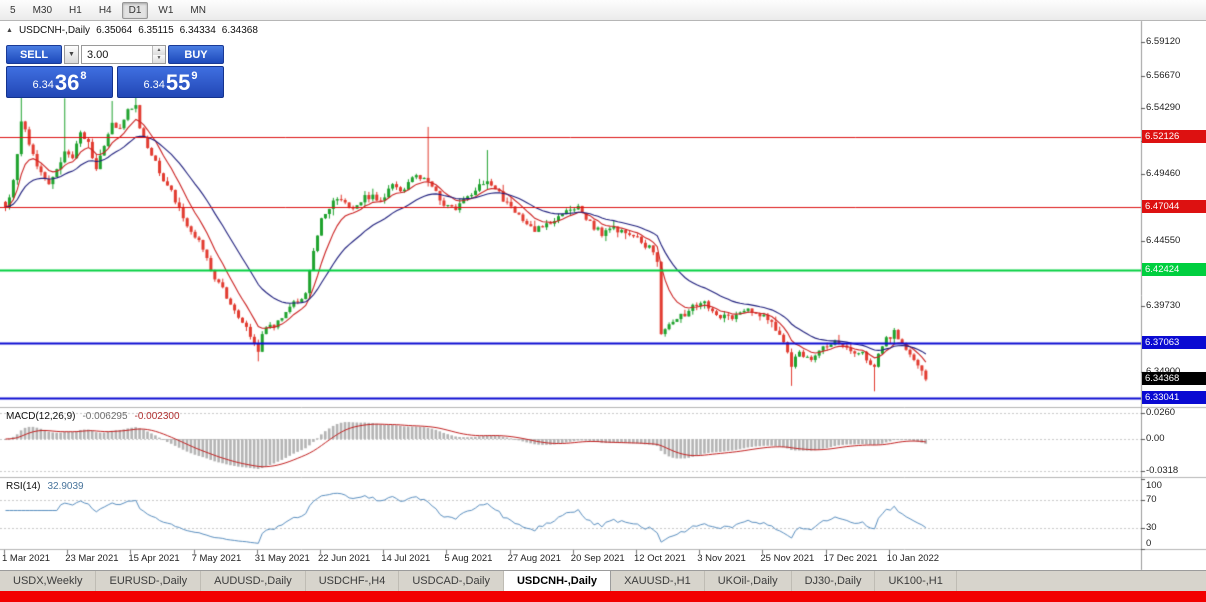 The image size is (1206, 602). Describe the element at coordinates (156, 30) in the screenshot. I see `ohlc-high: 6.35115` at that location.